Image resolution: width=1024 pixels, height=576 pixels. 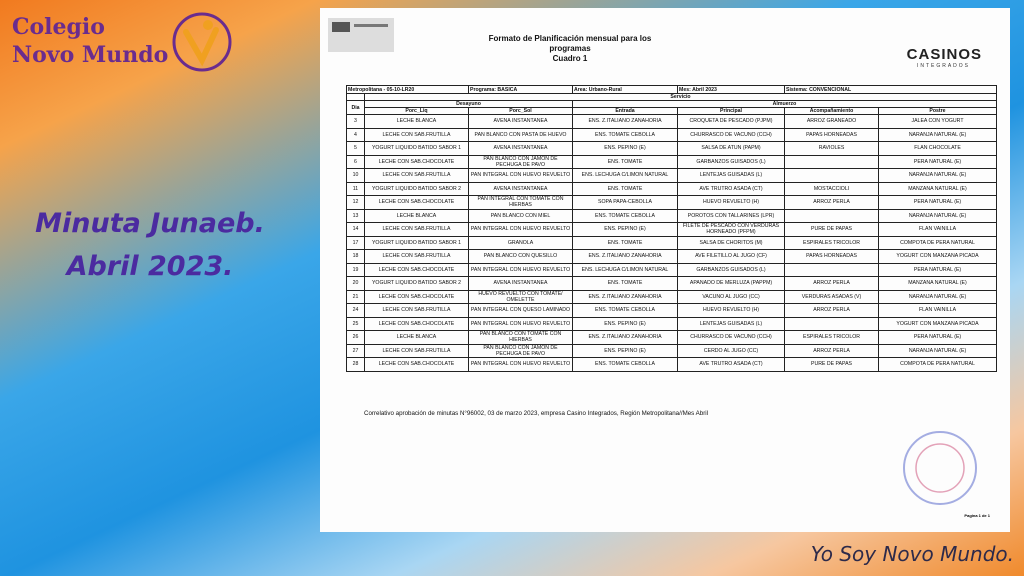 What do you see at coordinates (58, 27) in the screenshot?
I see `logo-text: Colegio` at bounding box center [58, 27].